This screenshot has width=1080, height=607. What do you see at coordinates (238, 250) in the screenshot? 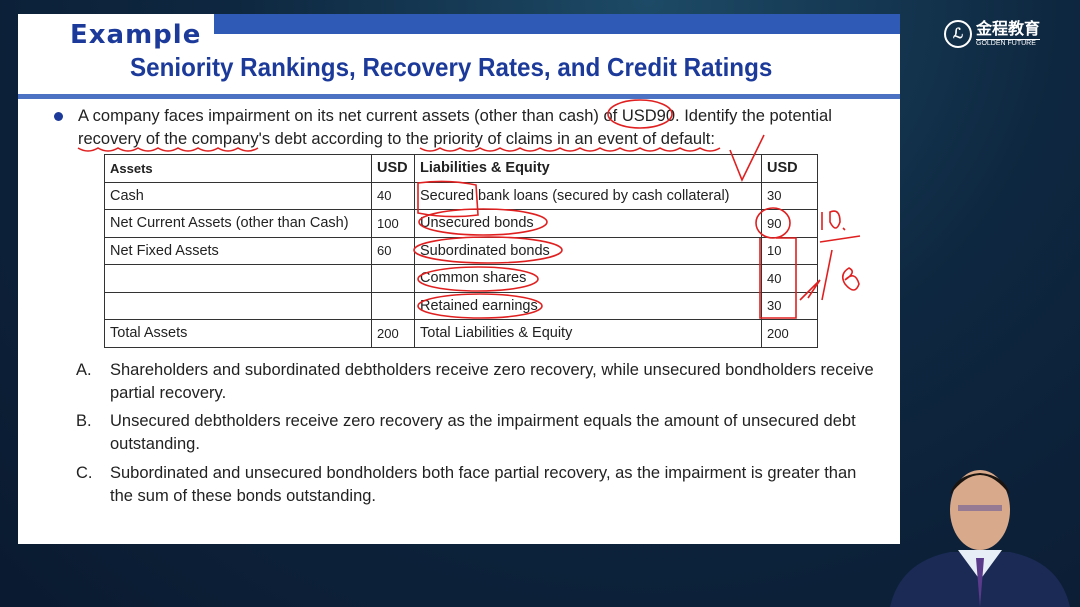
I see `cell-asset: Net Fixed Assets` at bounding box center [238, 250].